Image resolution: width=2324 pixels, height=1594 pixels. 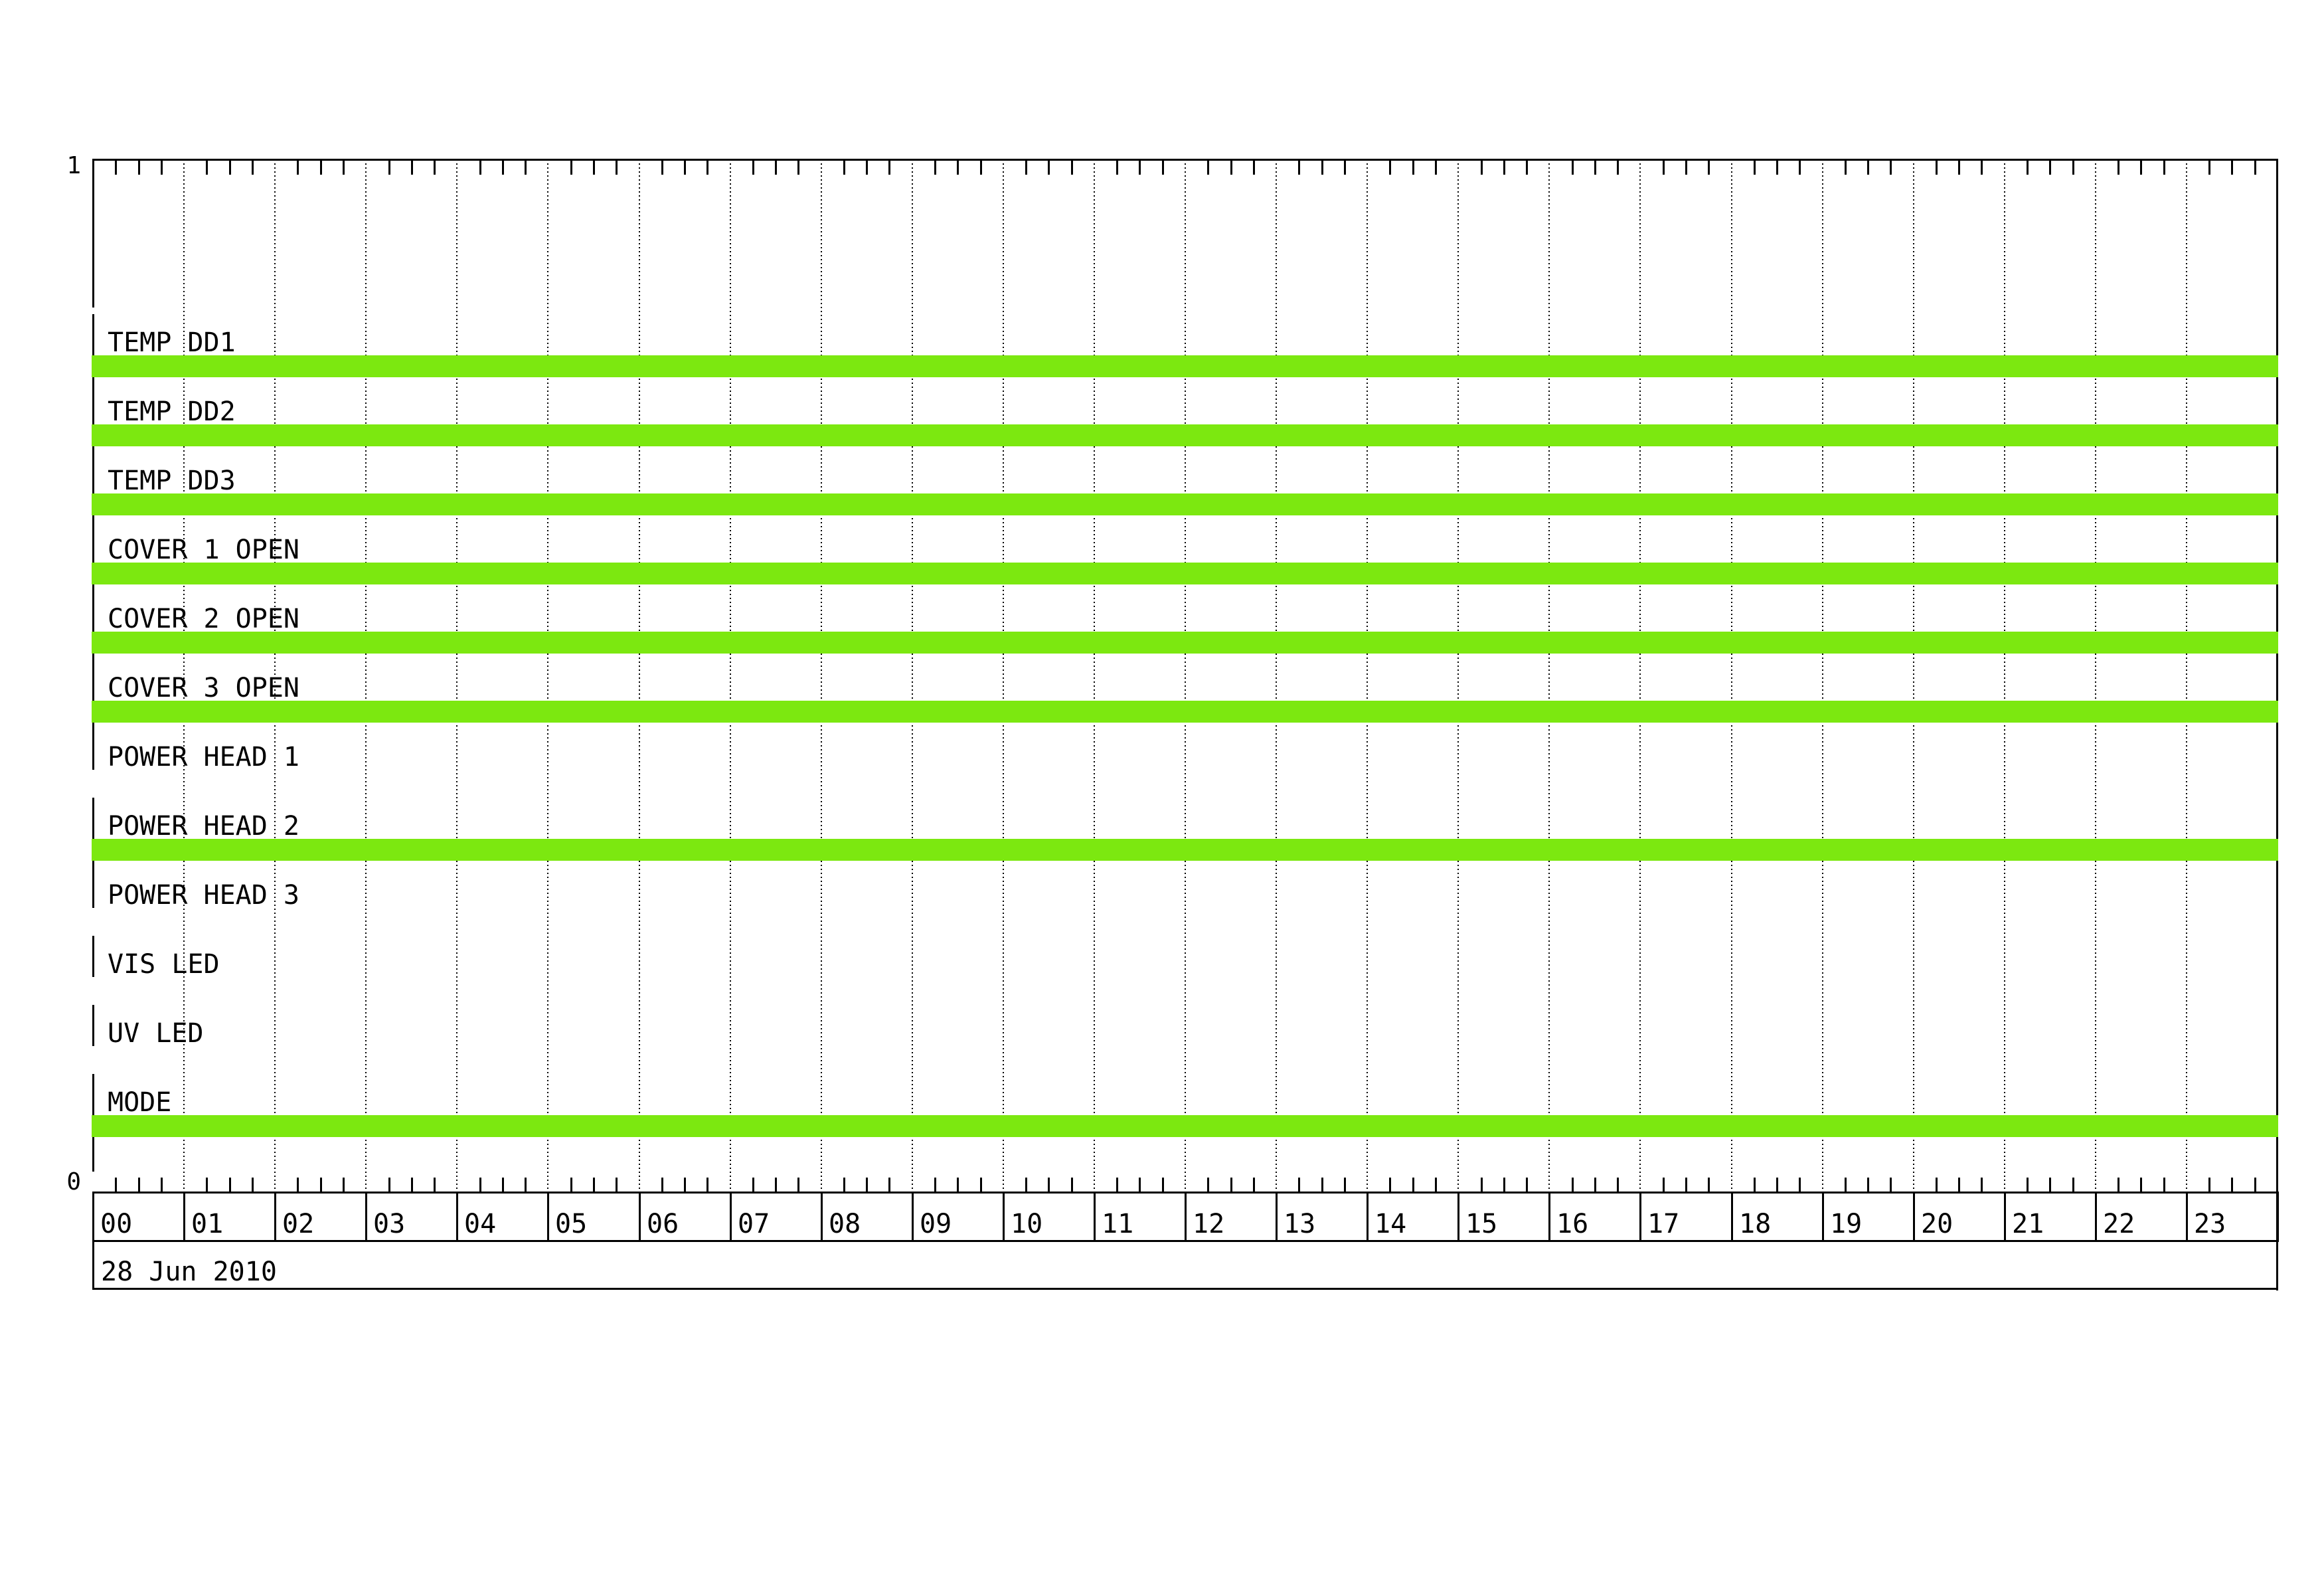 What do you see at coordinates (164, 964) in the screenshot?
I see `channel-label: VIS LED` at bounding box center [164, 964].